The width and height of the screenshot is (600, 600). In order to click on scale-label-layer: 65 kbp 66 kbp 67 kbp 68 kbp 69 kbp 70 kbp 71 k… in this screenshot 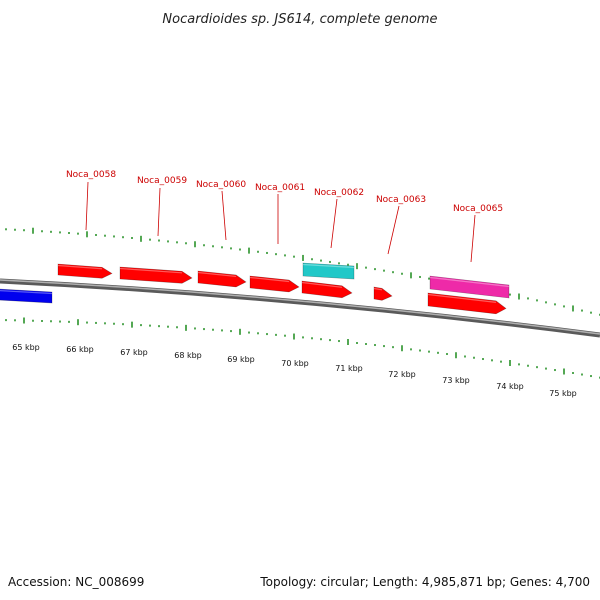, I will do `click(294, 370)`.